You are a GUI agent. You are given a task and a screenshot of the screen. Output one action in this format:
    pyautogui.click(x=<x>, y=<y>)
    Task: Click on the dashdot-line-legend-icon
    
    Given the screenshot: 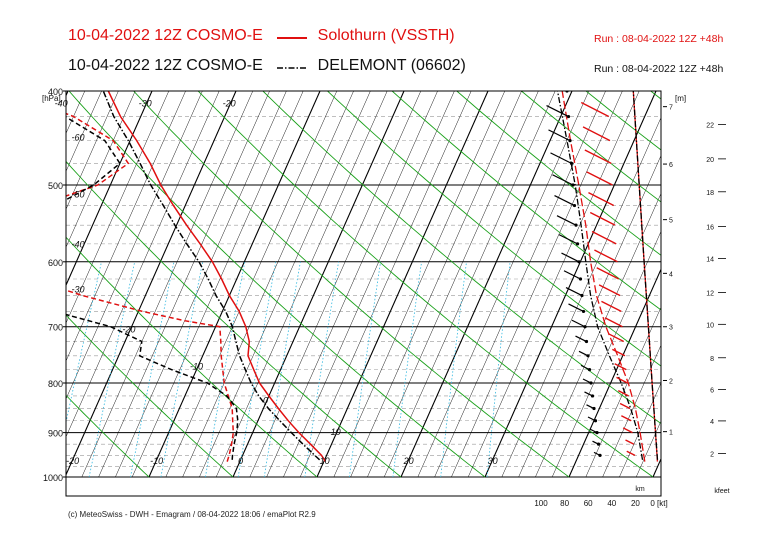 What is the action you would take?
    pyautogui.click(x=292, y=66)
    